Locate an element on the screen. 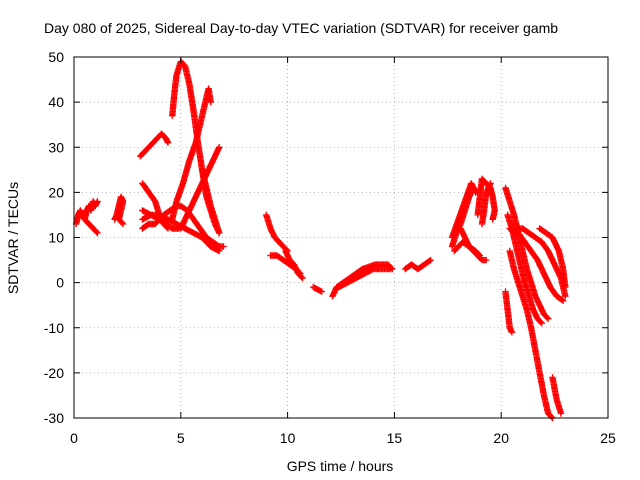 This screenshot has width=640, height=480. series-s03 is located at coordinates (119, 210).